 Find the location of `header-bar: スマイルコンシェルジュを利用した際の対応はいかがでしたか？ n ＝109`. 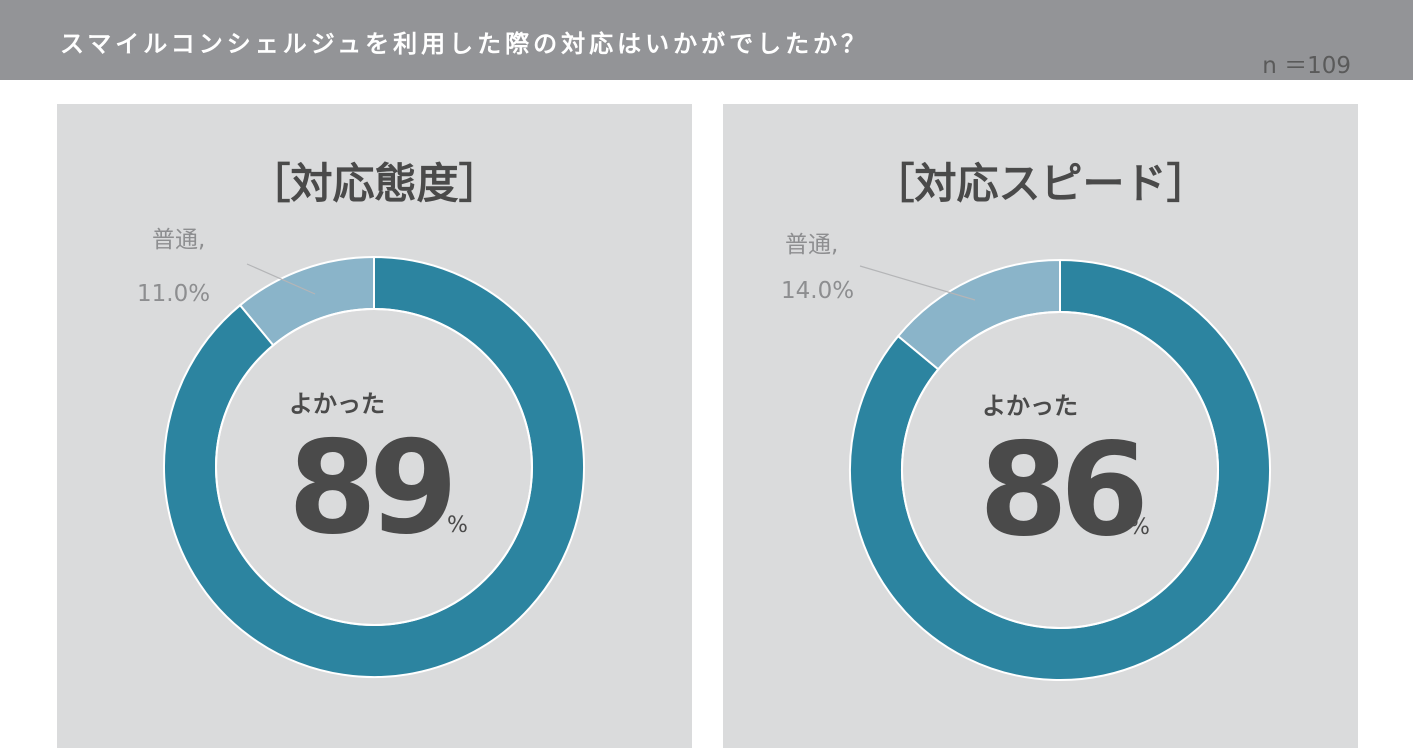

header-bar: スマイルコンシェルジュを利用した際の対応はいかがでしたか？ n ＝109 is located at coordinates (706, 40).